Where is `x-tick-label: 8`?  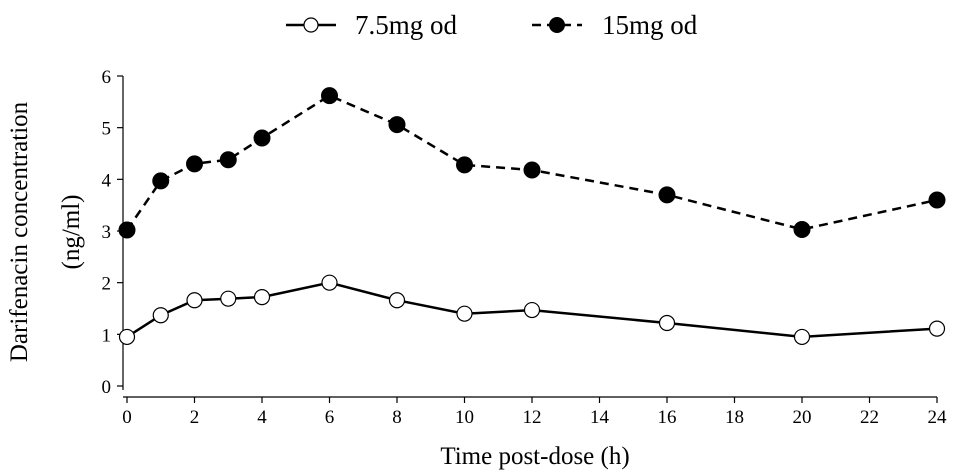 x-tick-label: 8 is located at coordinates (397, 417).